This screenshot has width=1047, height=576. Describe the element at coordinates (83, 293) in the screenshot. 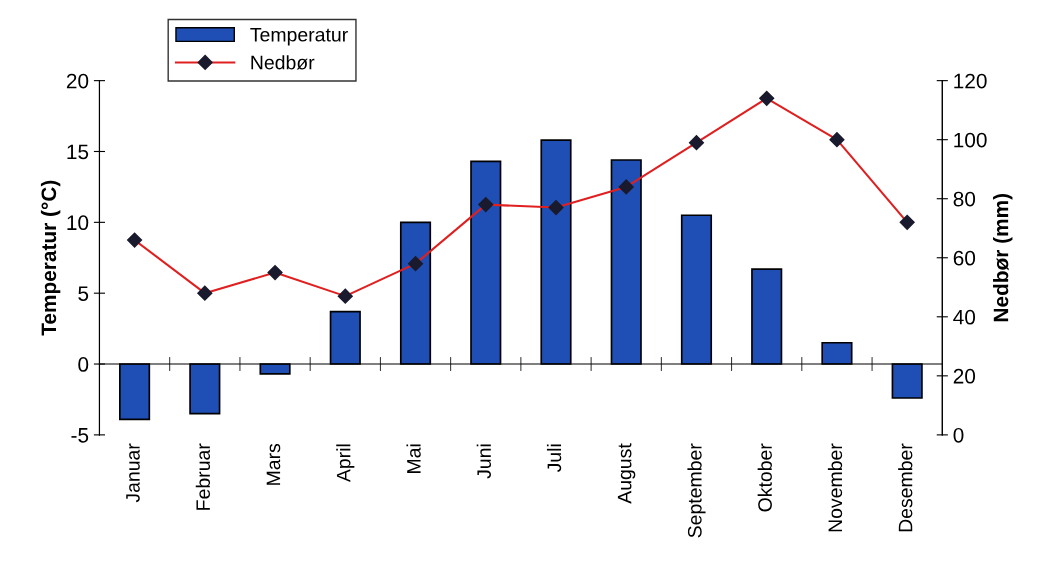

I see `y-tick-label: 5` at that location.